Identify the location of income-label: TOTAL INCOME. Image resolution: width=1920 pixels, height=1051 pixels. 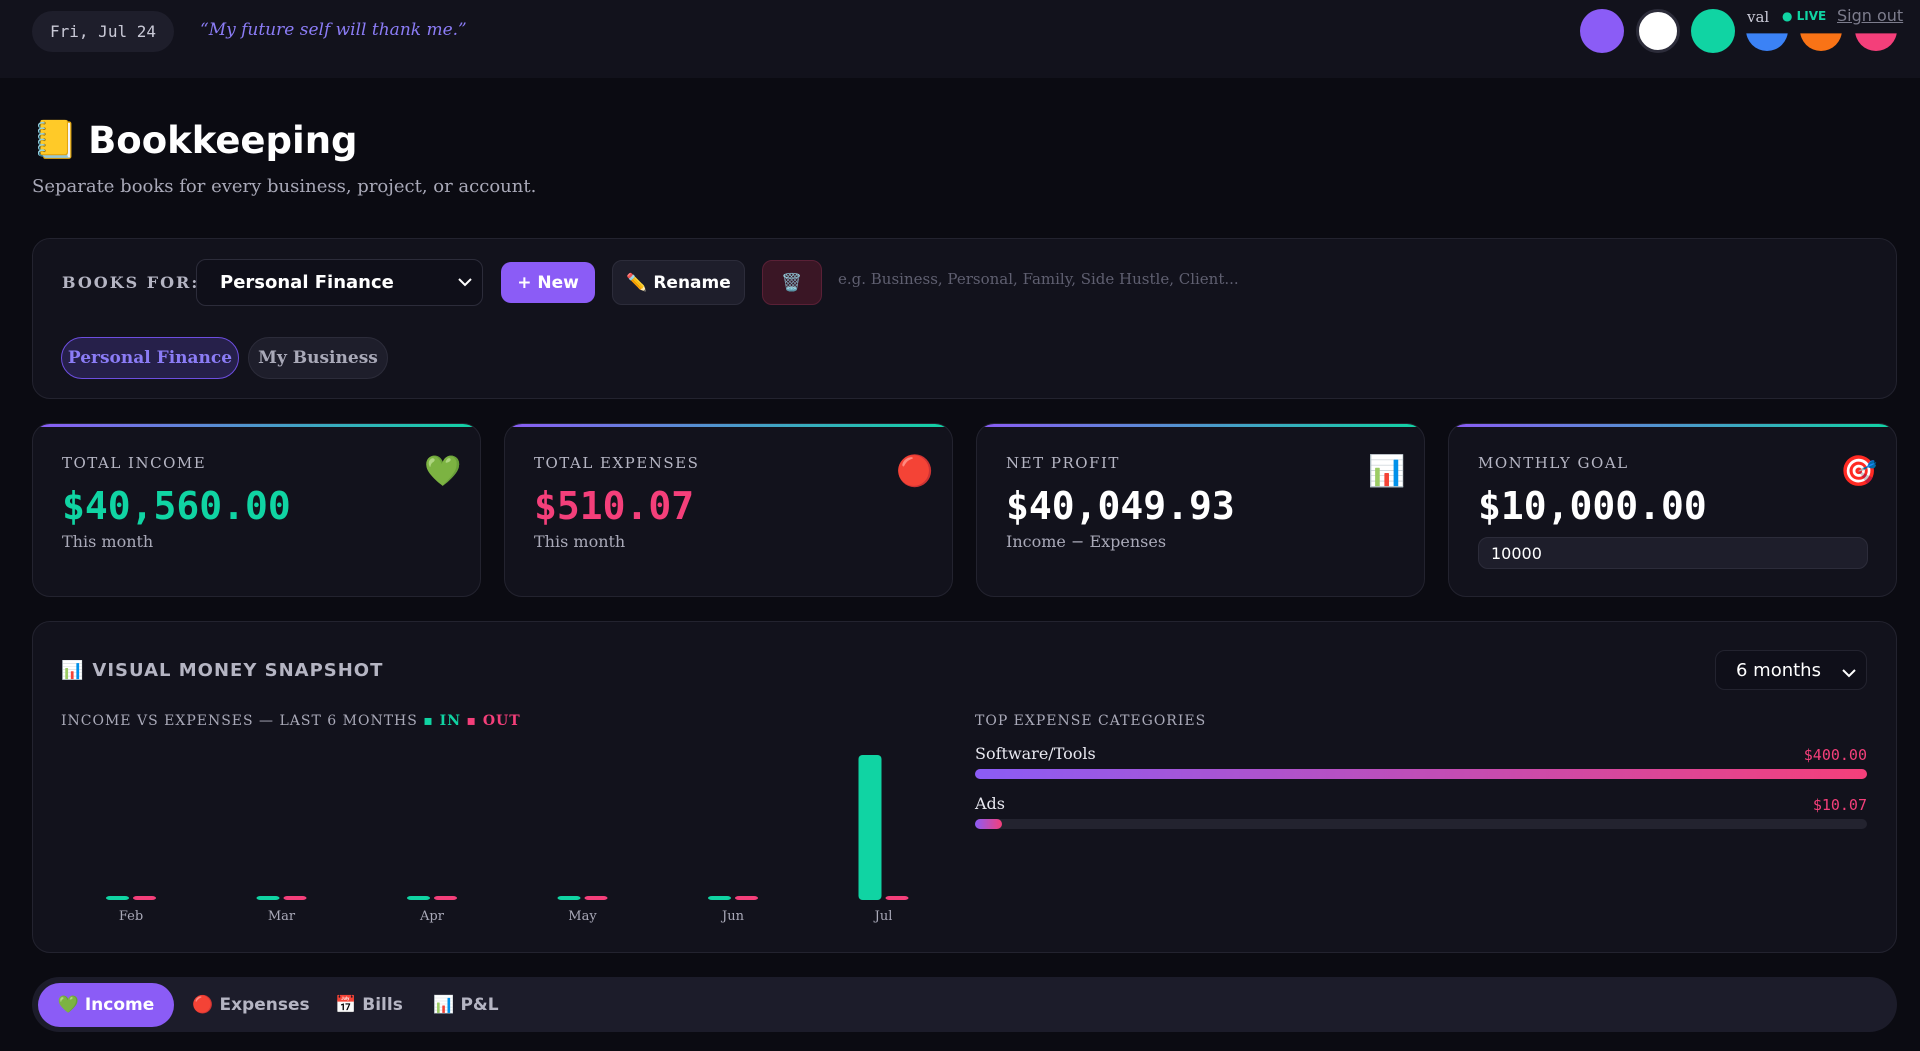
(134, 463).